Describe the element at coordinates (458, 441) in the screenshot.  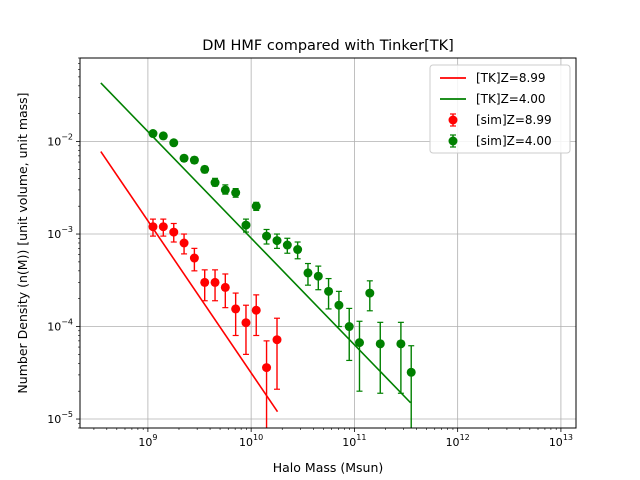
I see `x-tick-label: 1012` at that location.